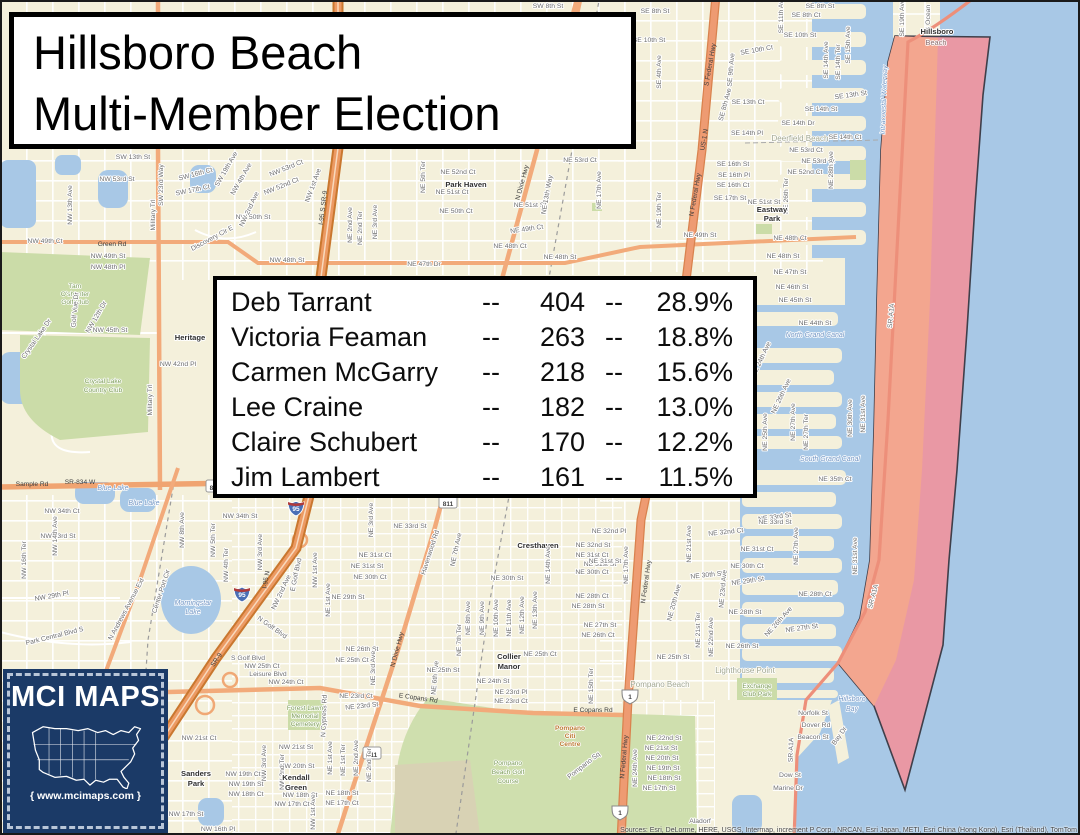 Image resolution: width=1080 pixels, height=835 pixels. Describe the element at coordinates (482, 442) in the screenshot. I see `result-row: Claire Schubert -- 170 -- 12.2%` at that location.